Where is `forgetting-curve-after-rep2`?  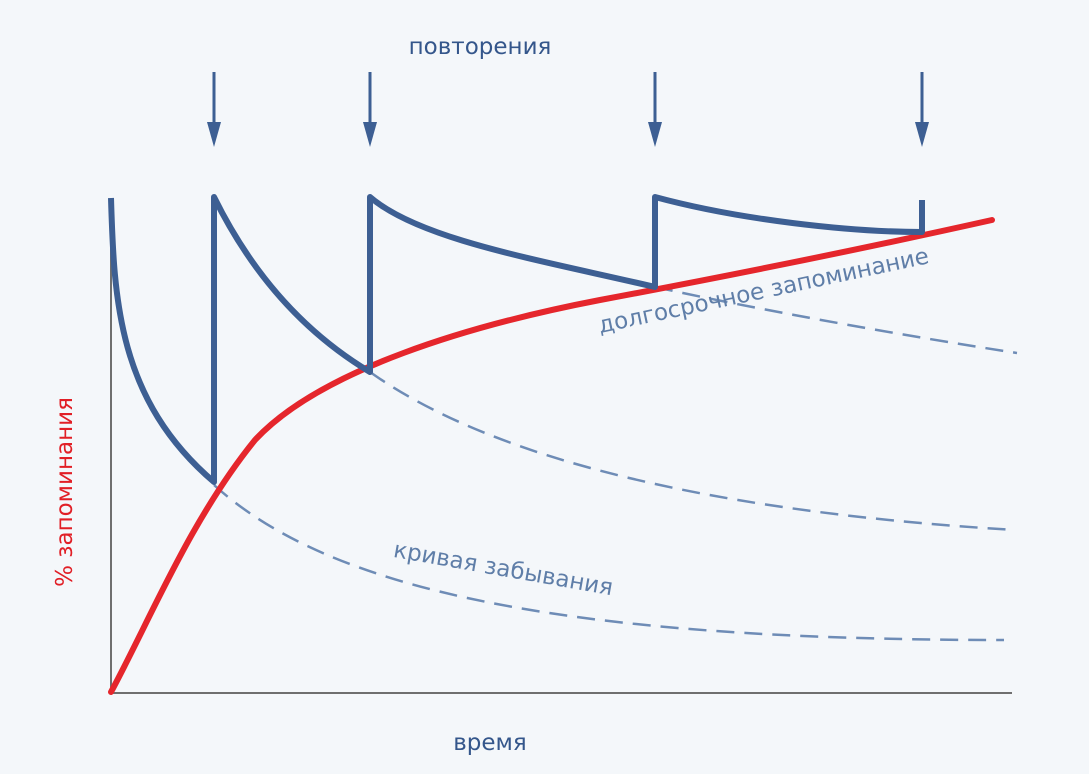
forgetting-curve-after-rep2 is located at coordinates (692, 451).